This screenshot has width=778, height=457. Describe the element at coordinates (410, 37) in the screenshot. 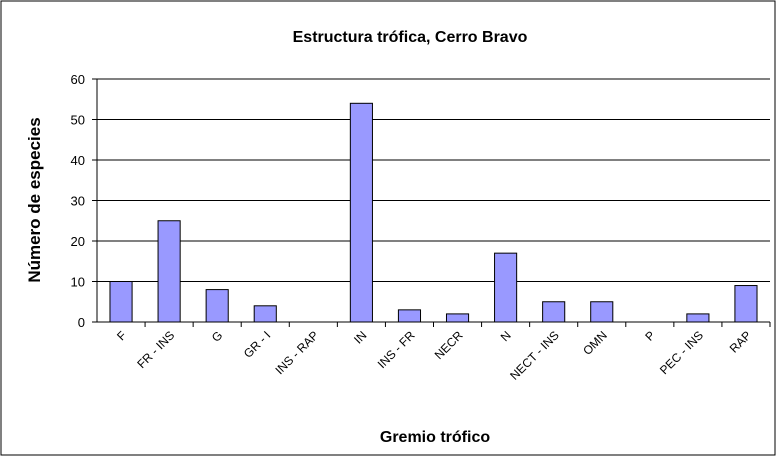

I see `chart-title: Estructura trófica, Cerro Bravo` at that location.